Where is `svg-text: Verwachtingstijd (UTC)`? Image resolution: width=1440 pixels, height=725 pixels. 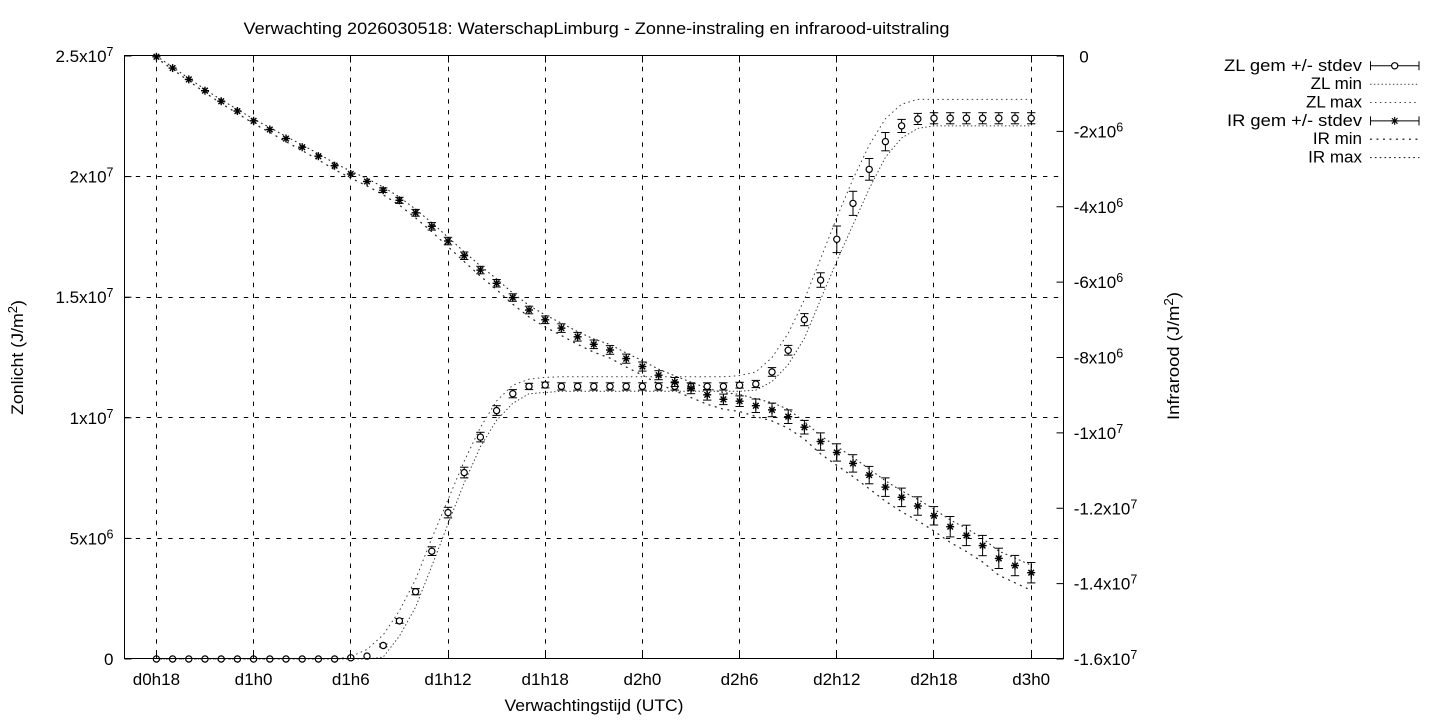
svg-text: Verwachtingstijd (UTC) is located at coordinates (594, 705).